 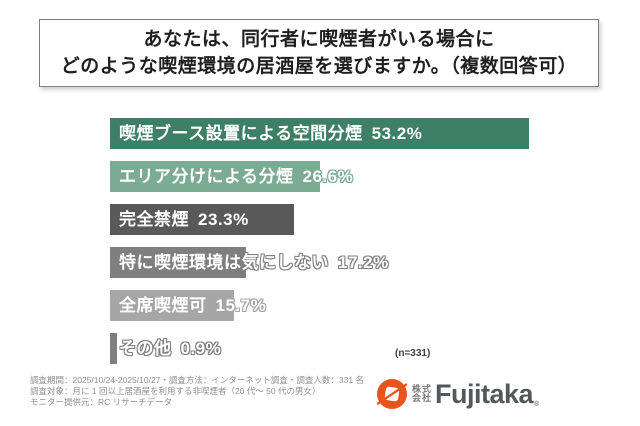 I want to click on bar-row: 喫煙ブース設置による空間分煙 53.2%, so click(x=370, y=133).